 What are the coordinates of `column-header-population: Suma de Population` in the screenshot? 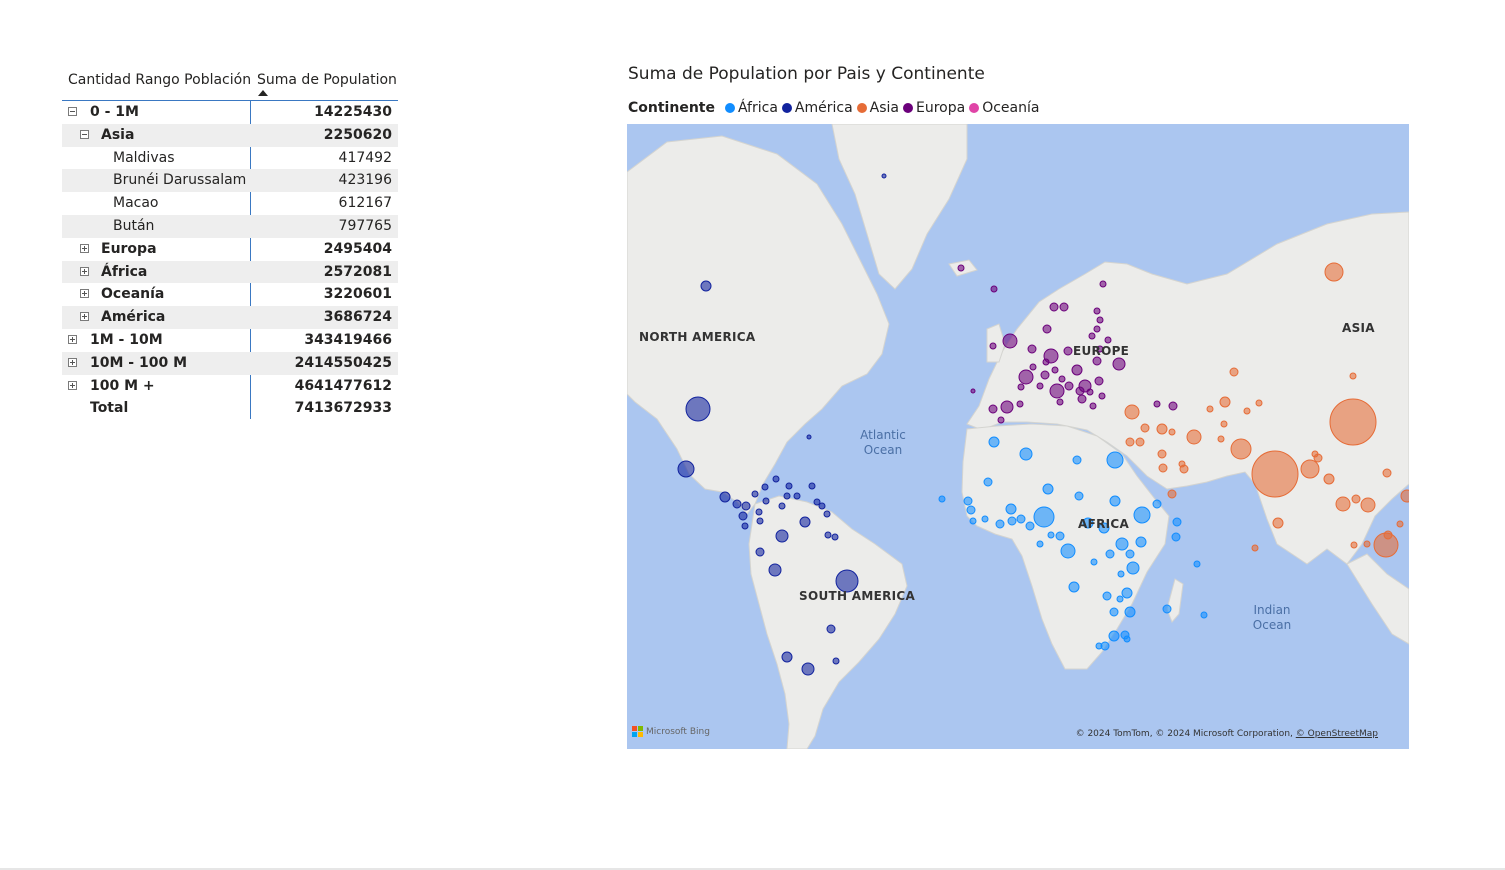 It's located at (327, 80).